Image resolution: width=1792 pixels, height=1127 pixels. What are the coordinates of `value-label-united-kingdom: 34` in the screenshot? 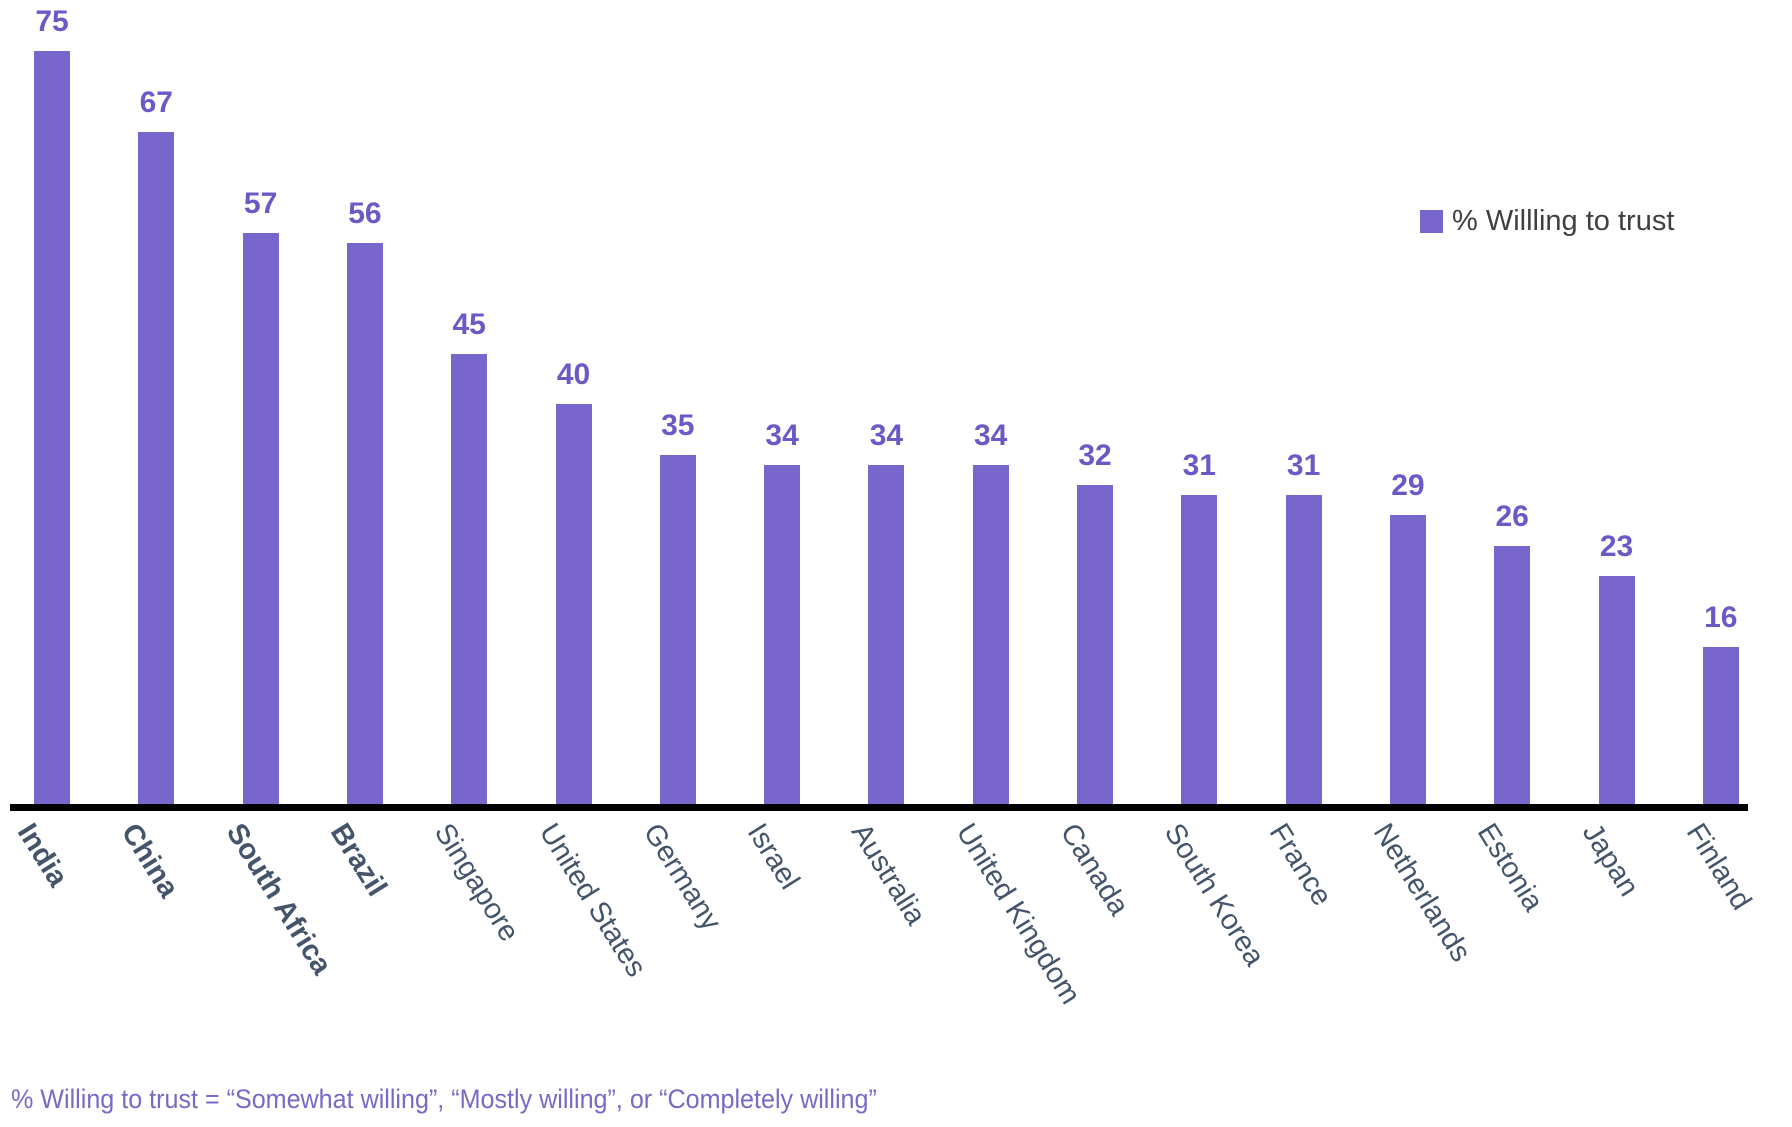 It's located at (991, 435).